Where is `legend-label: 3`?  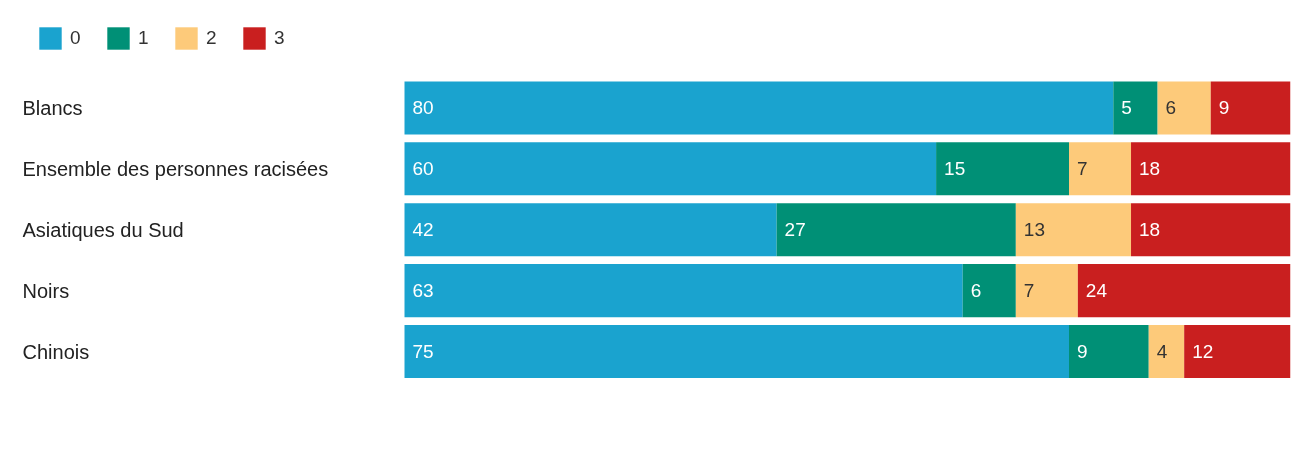 legend-label: 3 is located at coordinates (280, 38).